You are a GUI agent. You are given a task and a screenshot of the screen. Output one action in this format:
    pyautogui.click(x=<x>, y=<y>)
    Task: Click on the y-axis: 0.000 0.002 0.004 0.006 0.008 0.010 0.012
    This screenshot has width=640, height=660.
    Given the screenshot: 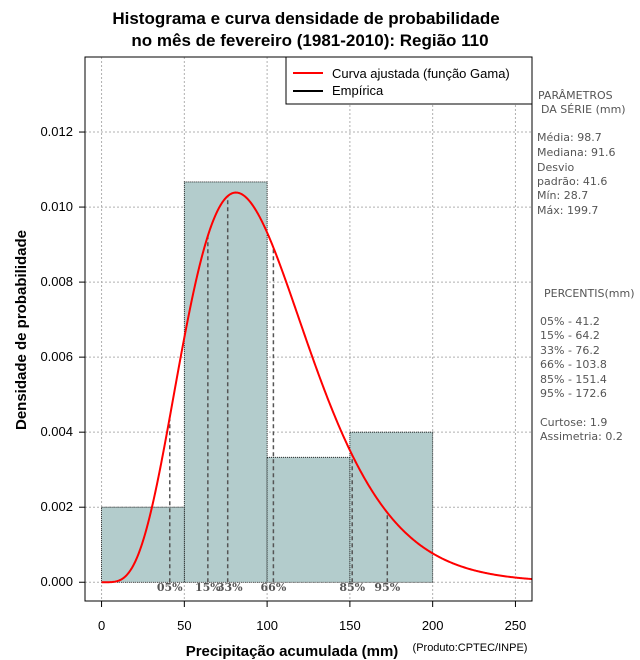 What is the action you would take?
    pyautogui.click(x=62, y=356)
    